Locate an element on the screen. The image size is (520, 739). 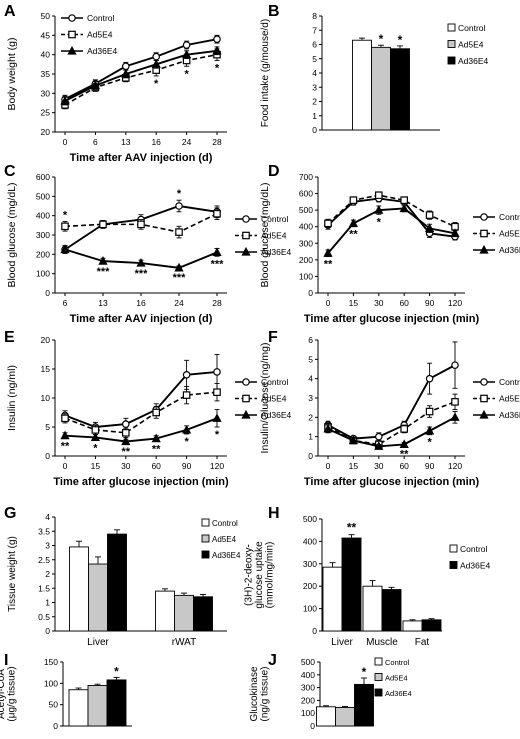
x-tick-label: 13 is located at coordinates (126, 142).